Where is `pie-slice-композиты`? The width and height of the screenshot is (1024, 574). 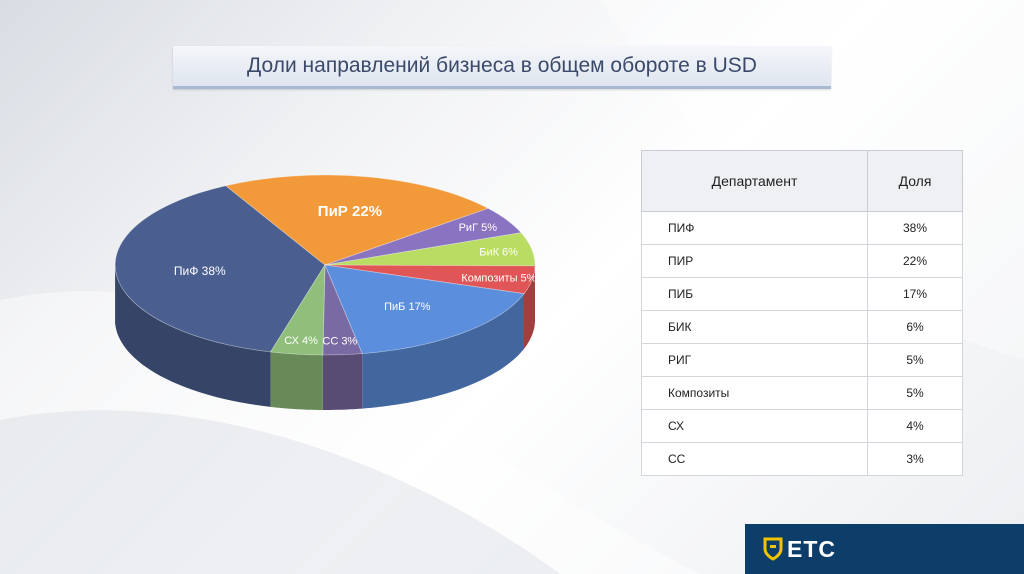 pie-slice-композиты is located at coordinates (430, 279).